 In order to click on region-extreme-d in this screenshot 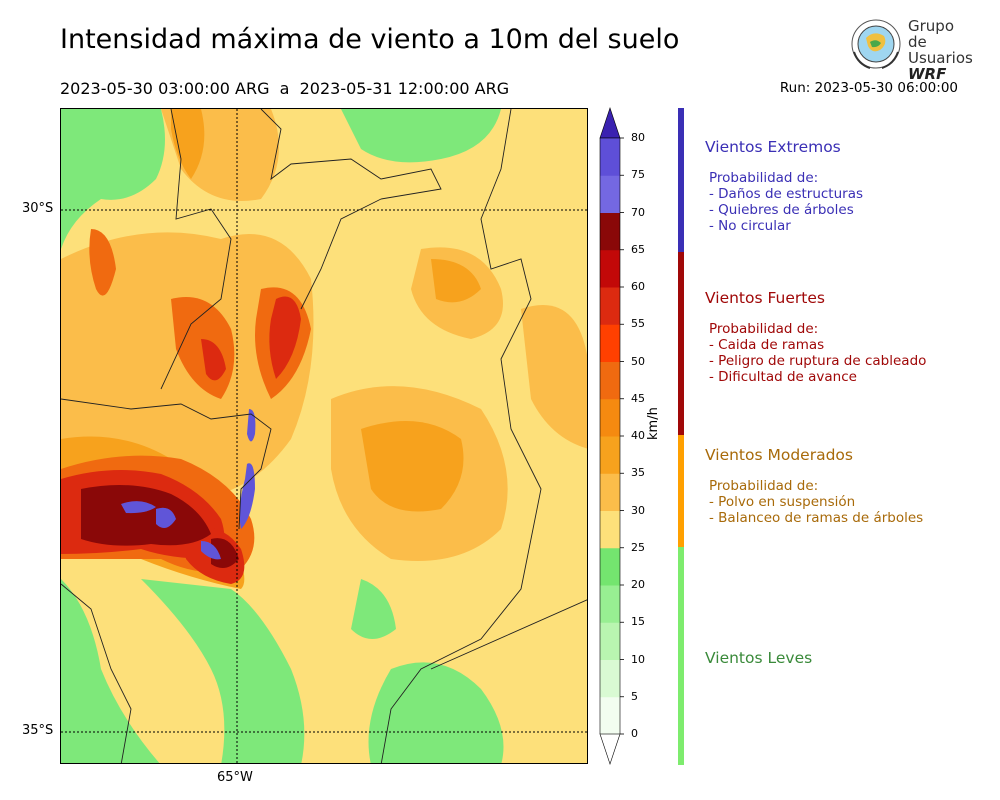, I will do `click(251, 425)`.